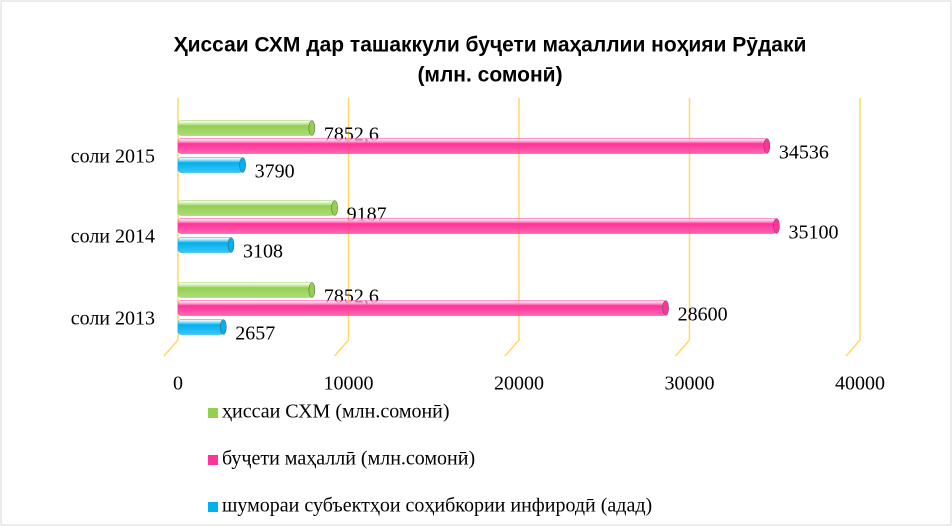 This screenshot has width=952, height=526. Describe the element at coordinates (860, 384) in the screenshot. I see `x-tick-label: 40000` at that location.